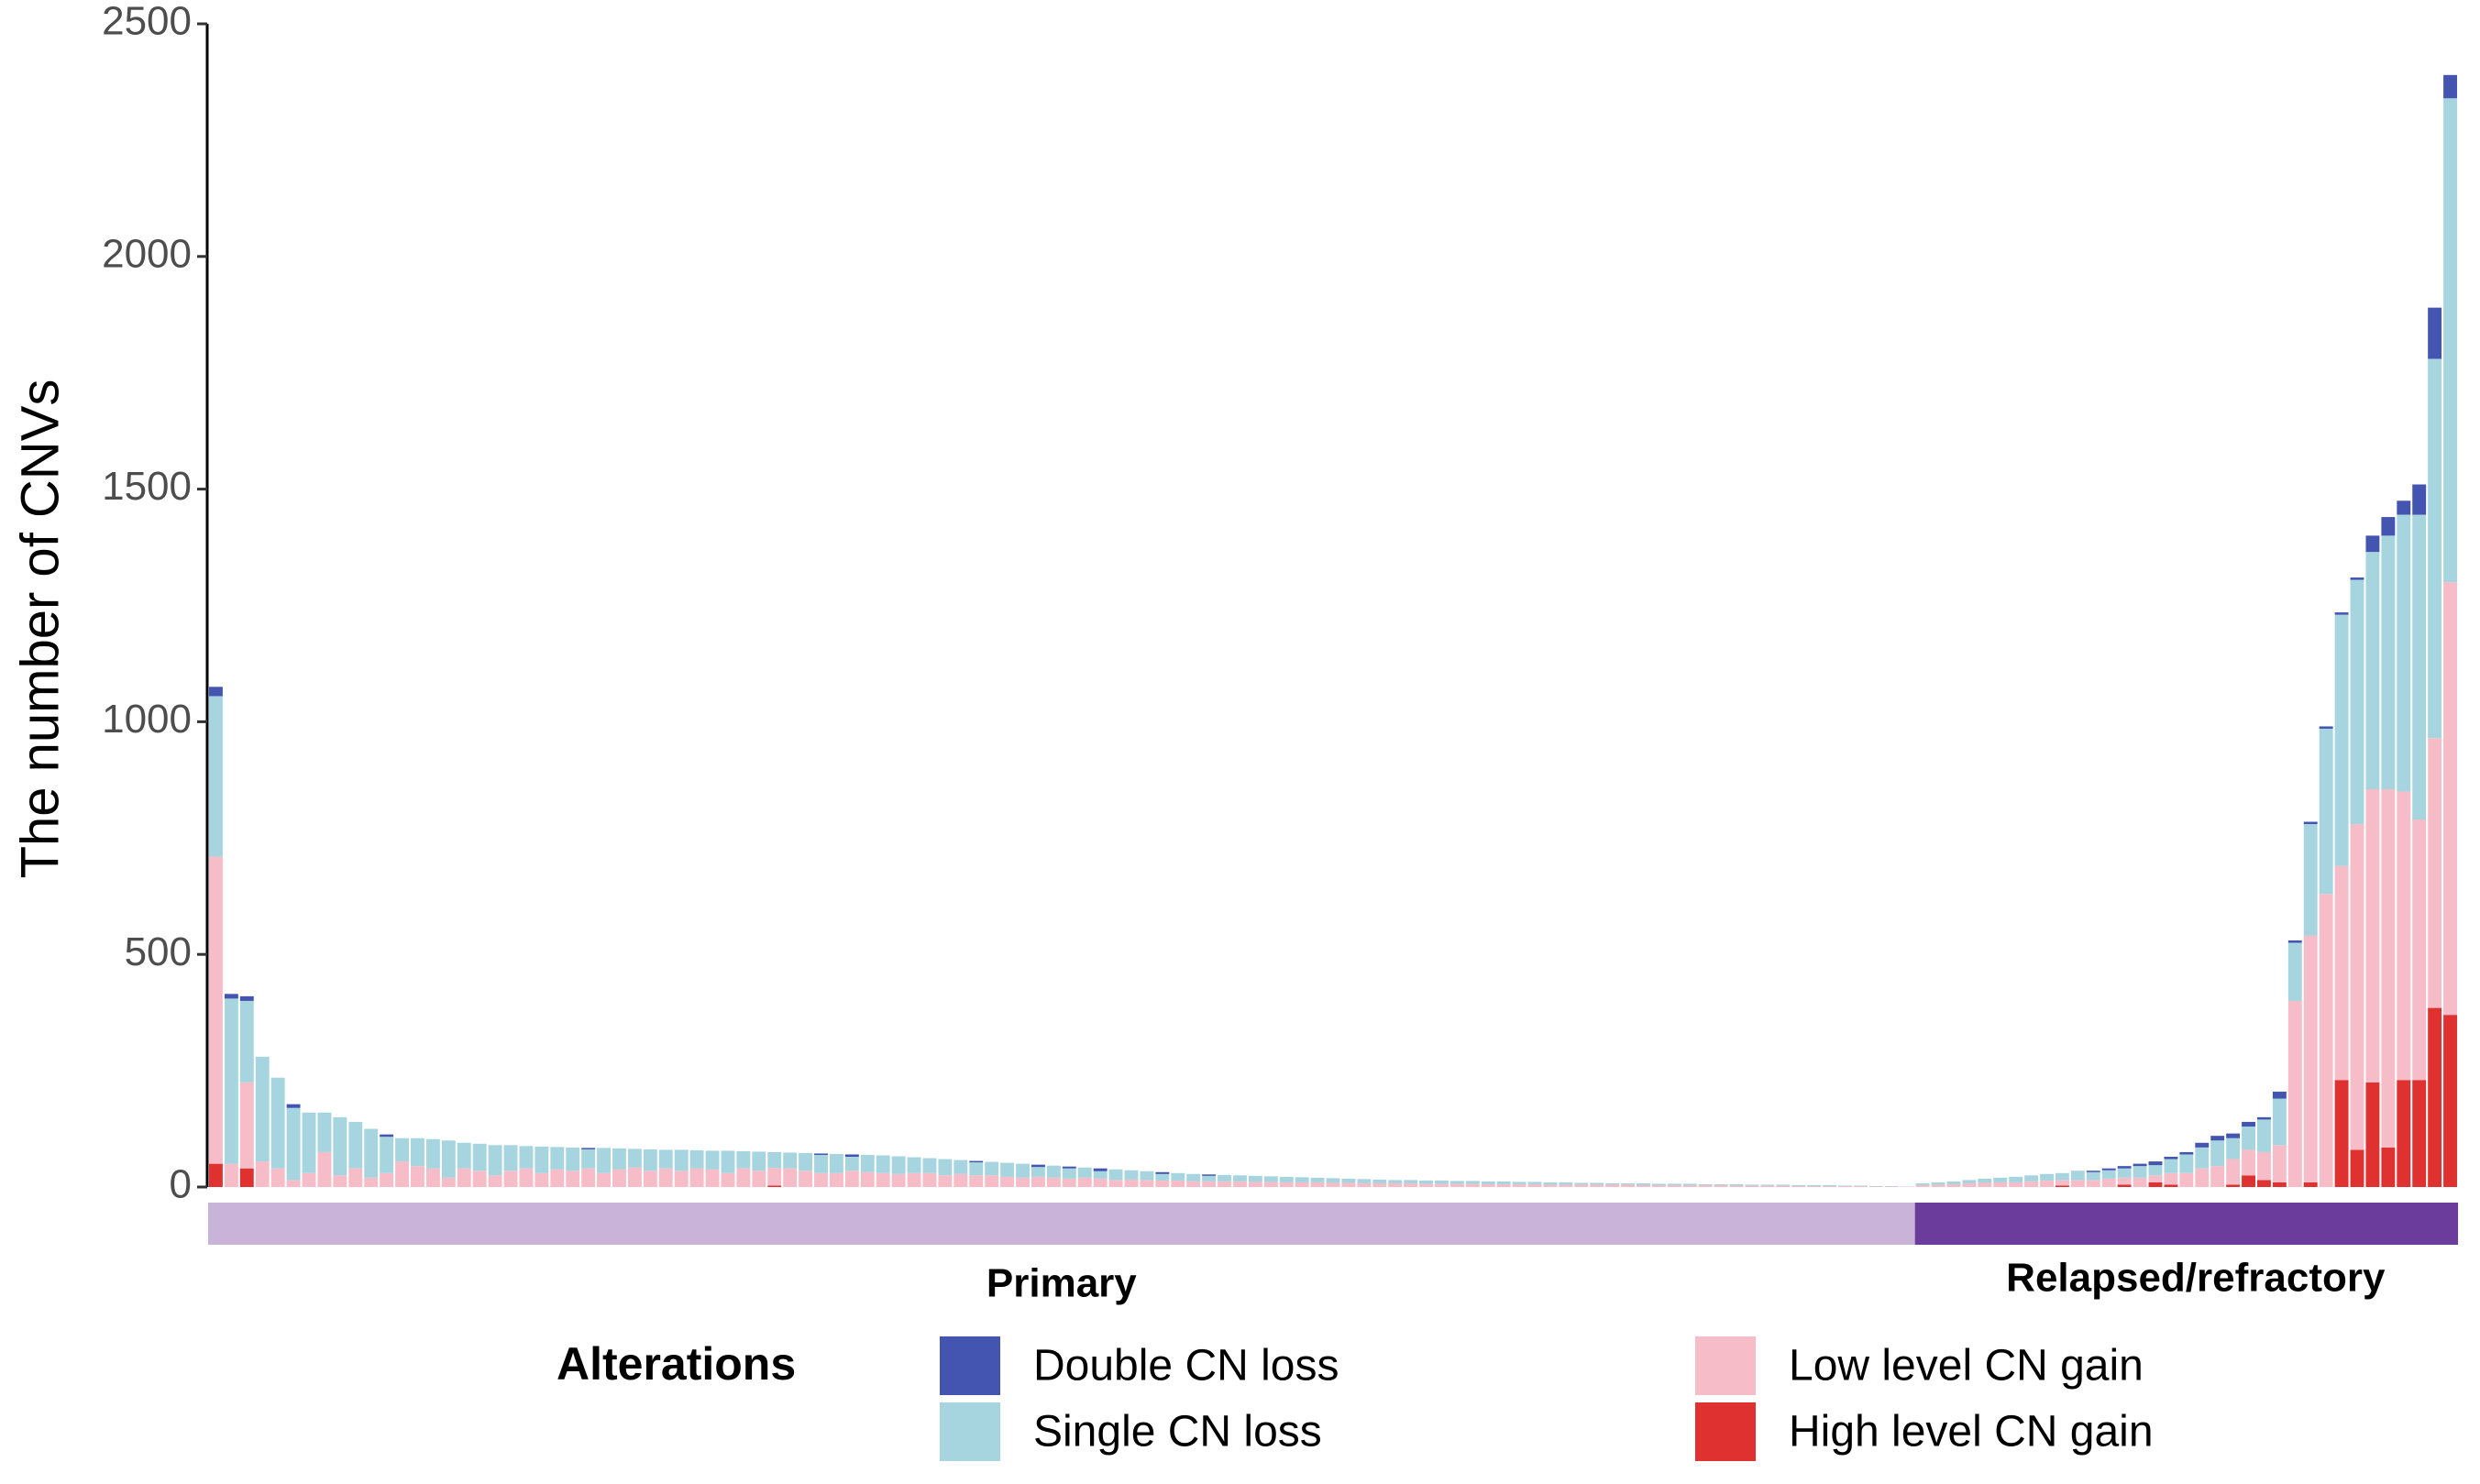  What do you see at coordinates (147, 486) in the screenshot?
I see `y-tick-label: 1500` at bounding box center [147, 486].